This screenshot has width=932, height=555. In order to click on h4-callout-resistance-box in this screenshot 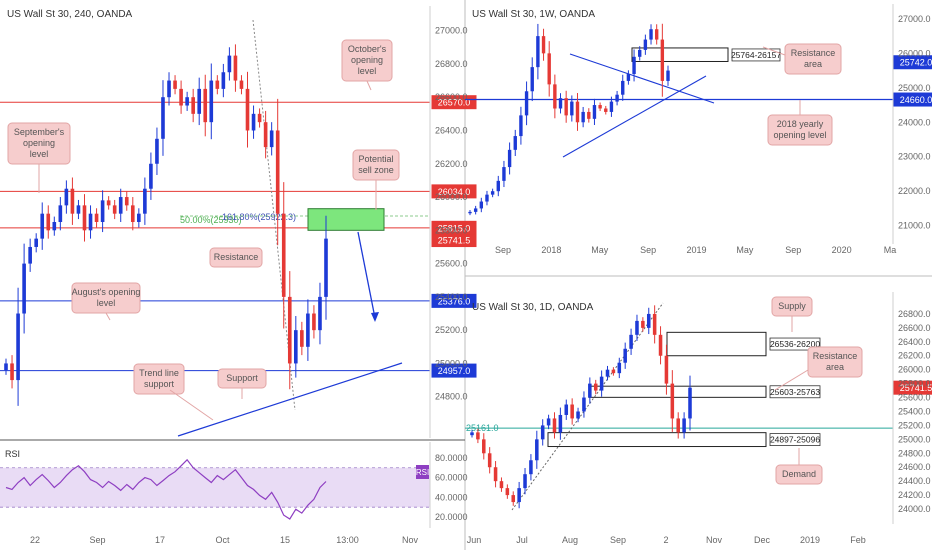, I will do `click(236, 257)`.